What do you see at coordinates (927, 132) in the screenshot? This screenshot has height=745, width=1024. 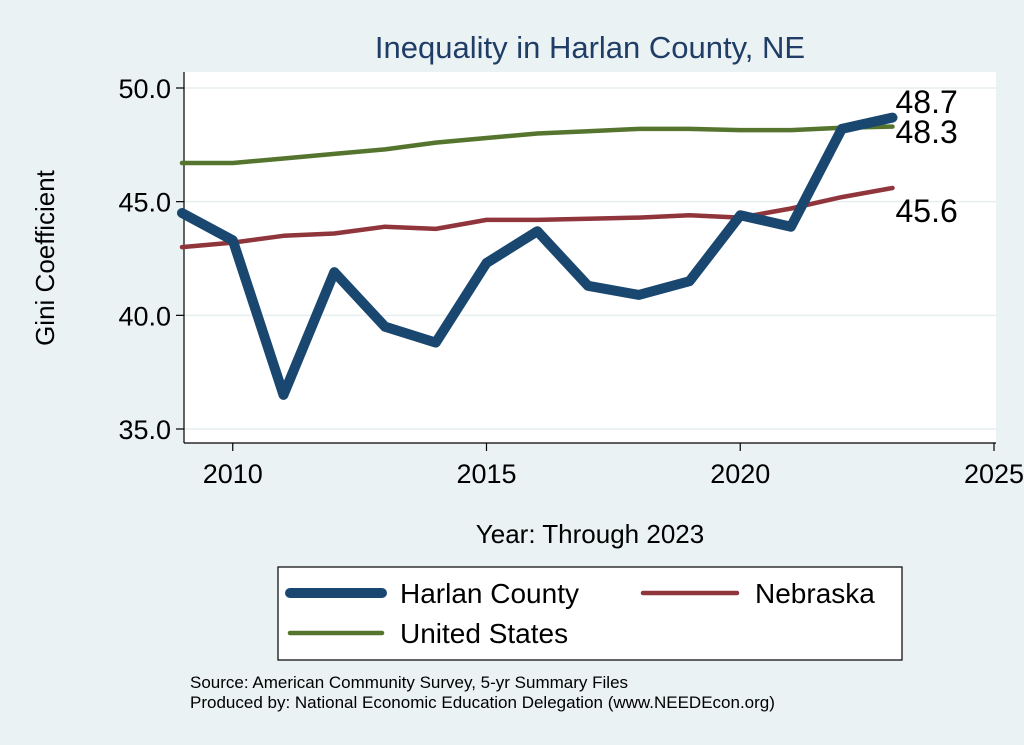 I see `end-label-2: 48.3` at bounding box center [927, 132].